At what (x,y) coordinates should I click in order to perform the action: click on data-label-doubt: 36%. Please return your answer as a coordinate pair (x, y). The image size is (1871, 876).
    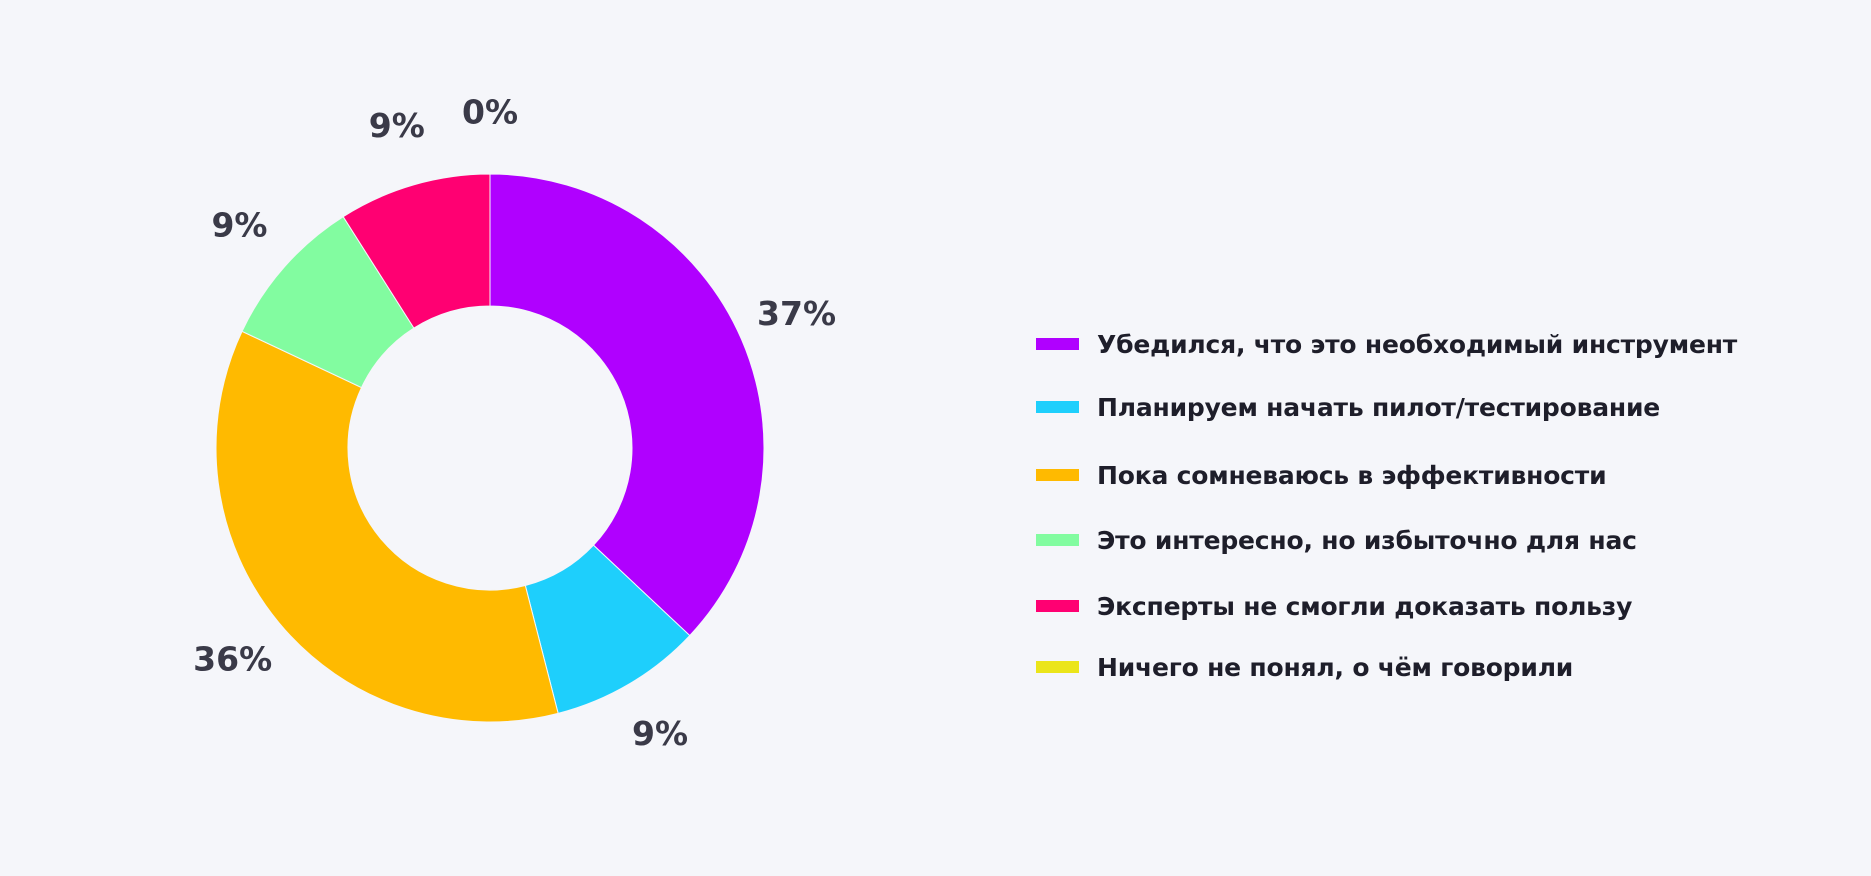
    Looking at the image, I should click on (232, 658).